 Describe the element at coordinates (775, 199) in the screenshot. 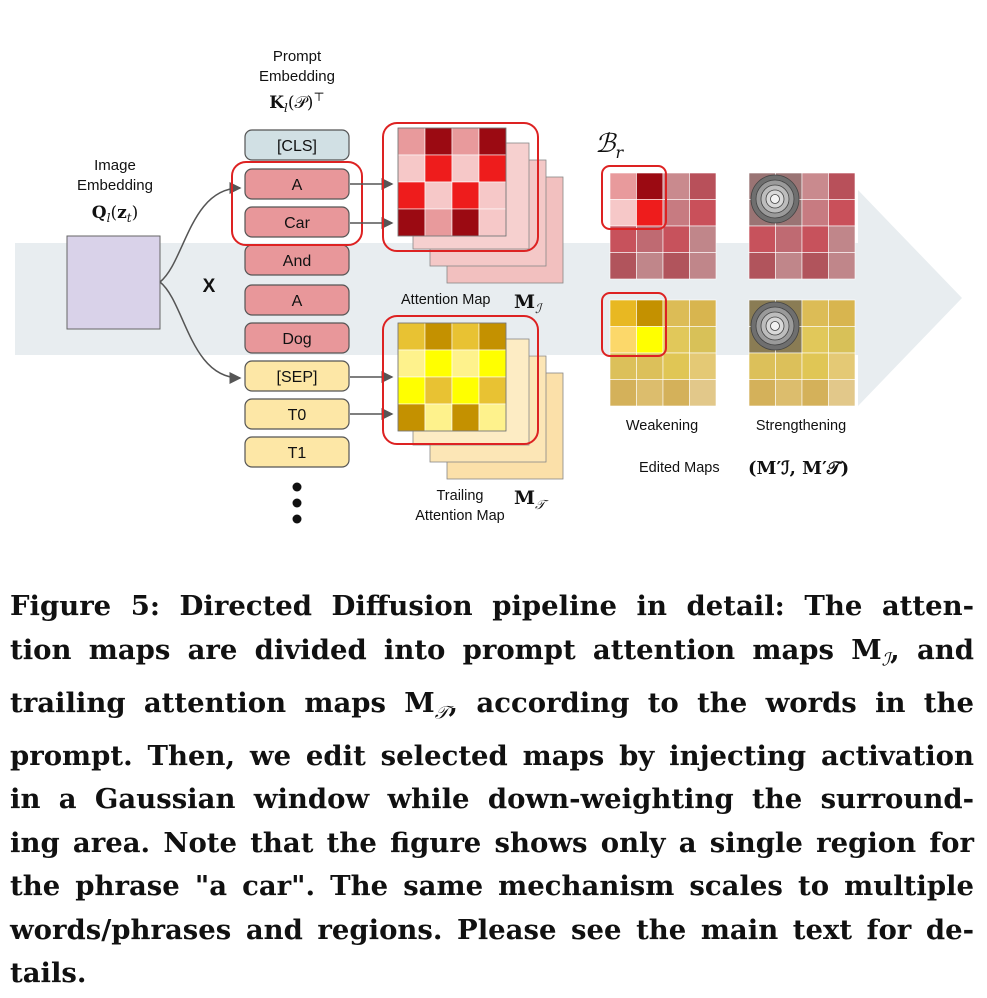

I see `gaussian-window-icon` at that location.